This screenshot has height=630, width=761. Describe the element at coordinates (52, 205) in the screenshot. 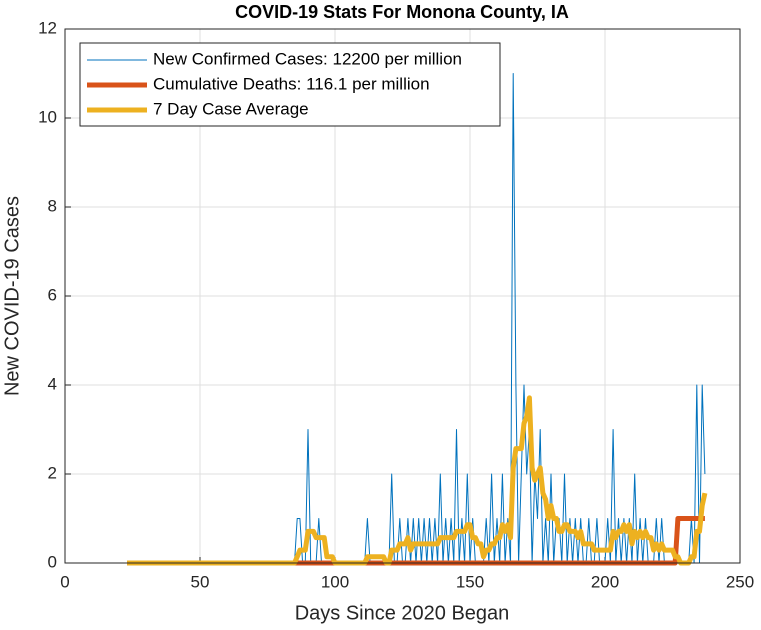

I see `y-tick-label: 8` at that location.